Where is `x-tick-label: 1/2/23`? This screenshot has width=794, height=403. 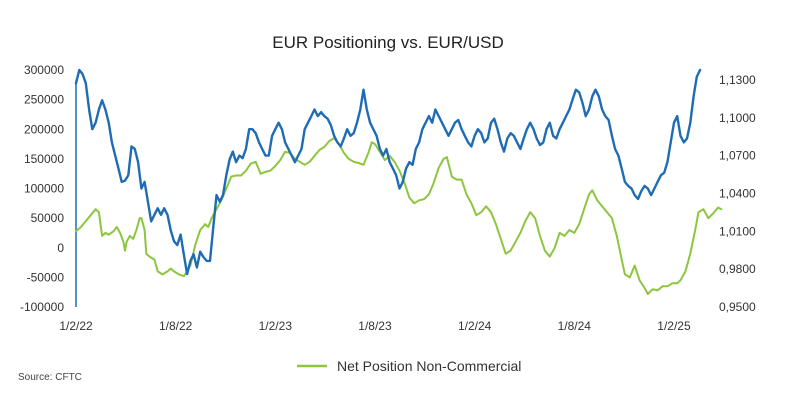
x-tick-label: 1/2/23 is located at coordinates (276, 326).